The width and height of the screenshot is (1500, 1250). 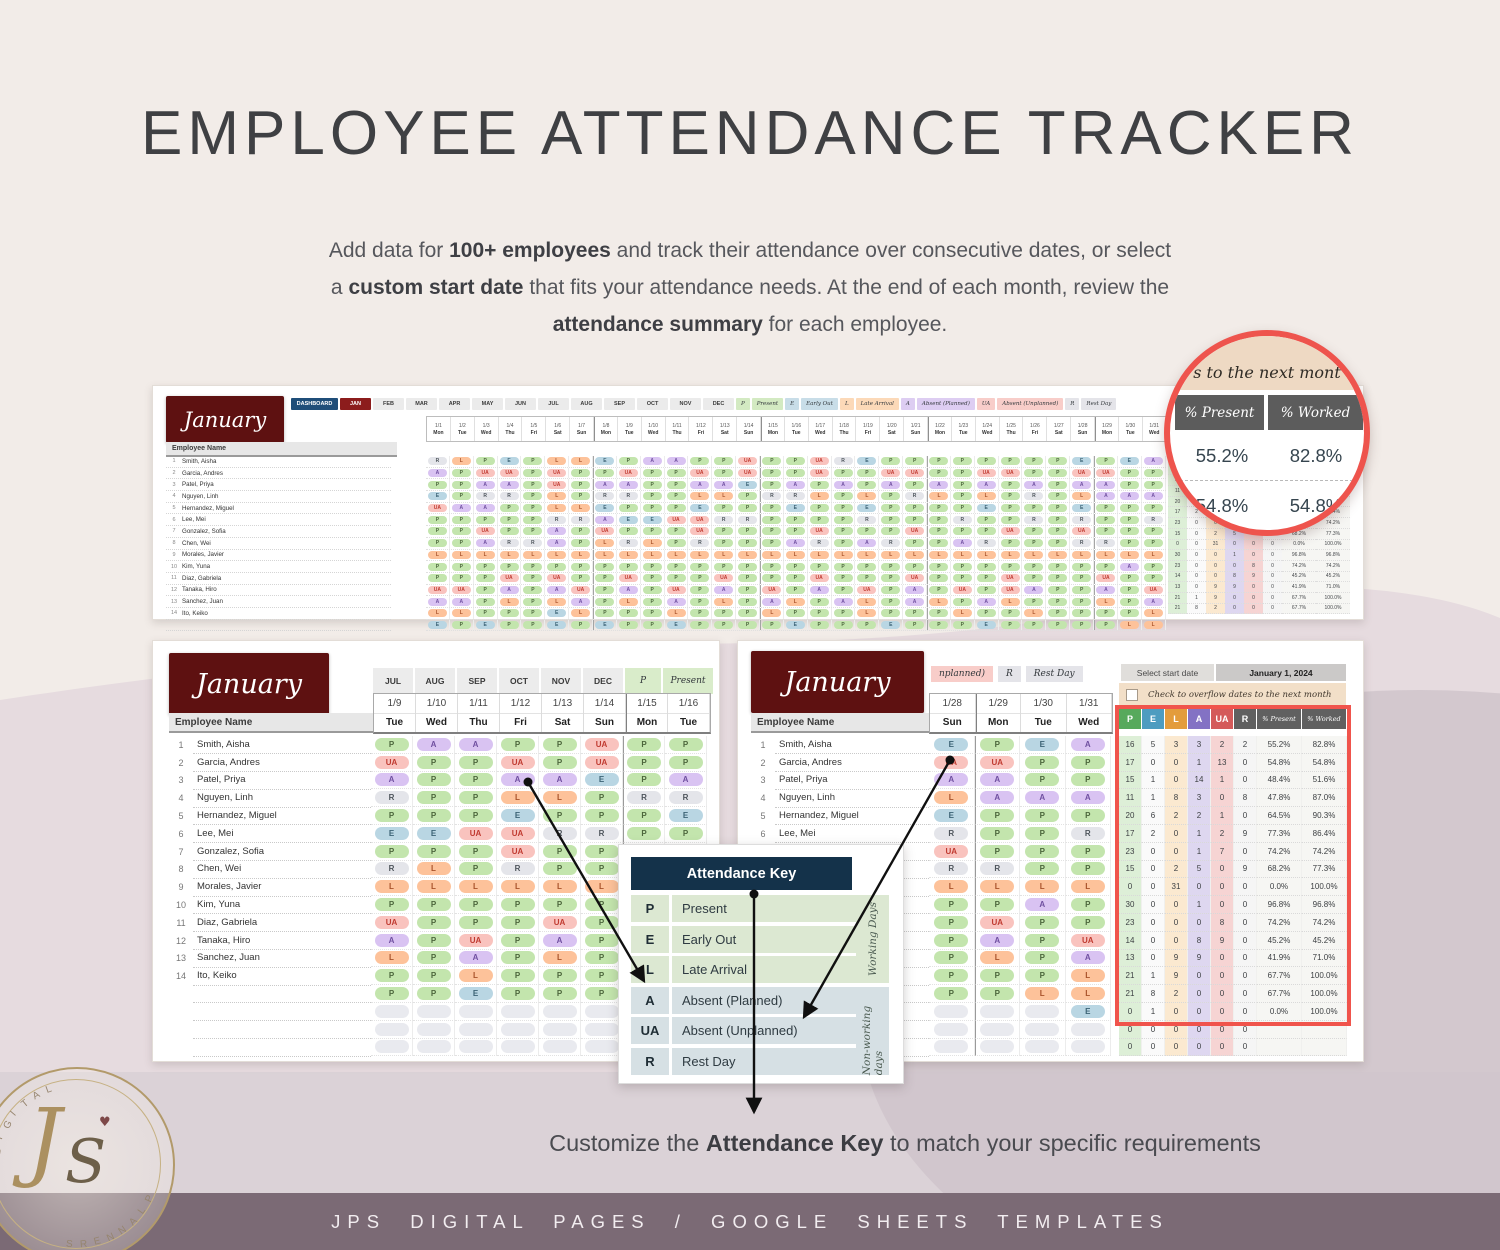 What do you see at coordinates (852, 745) in the screenshot?
I see `employee-name: Smith, Aisha` at bounding box center [852, 745].